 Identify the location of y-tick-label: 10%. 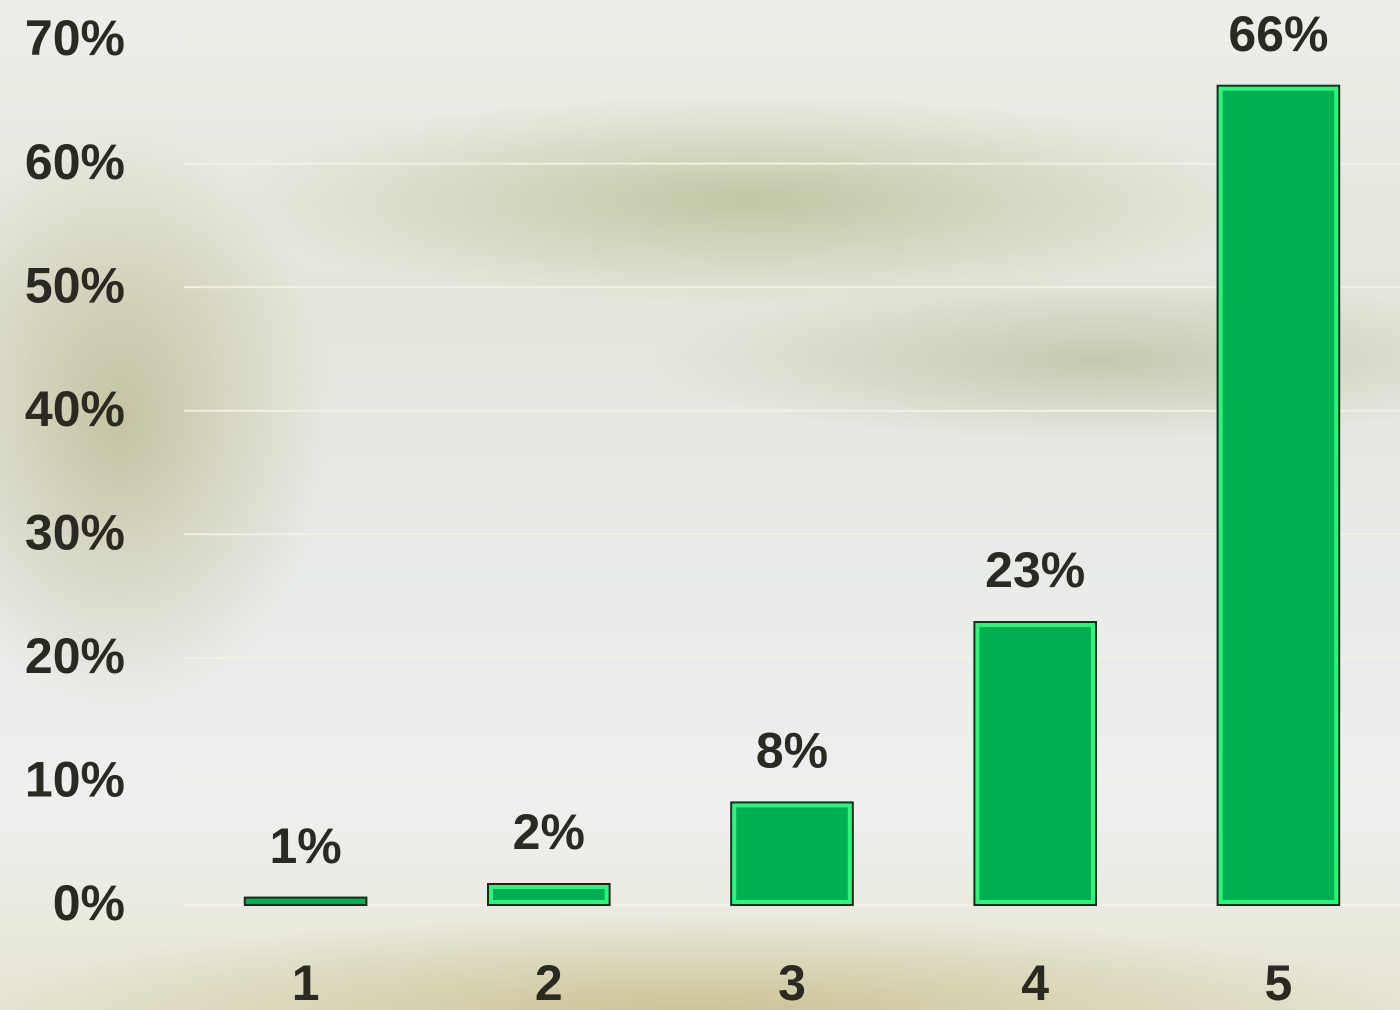
(75, 780).